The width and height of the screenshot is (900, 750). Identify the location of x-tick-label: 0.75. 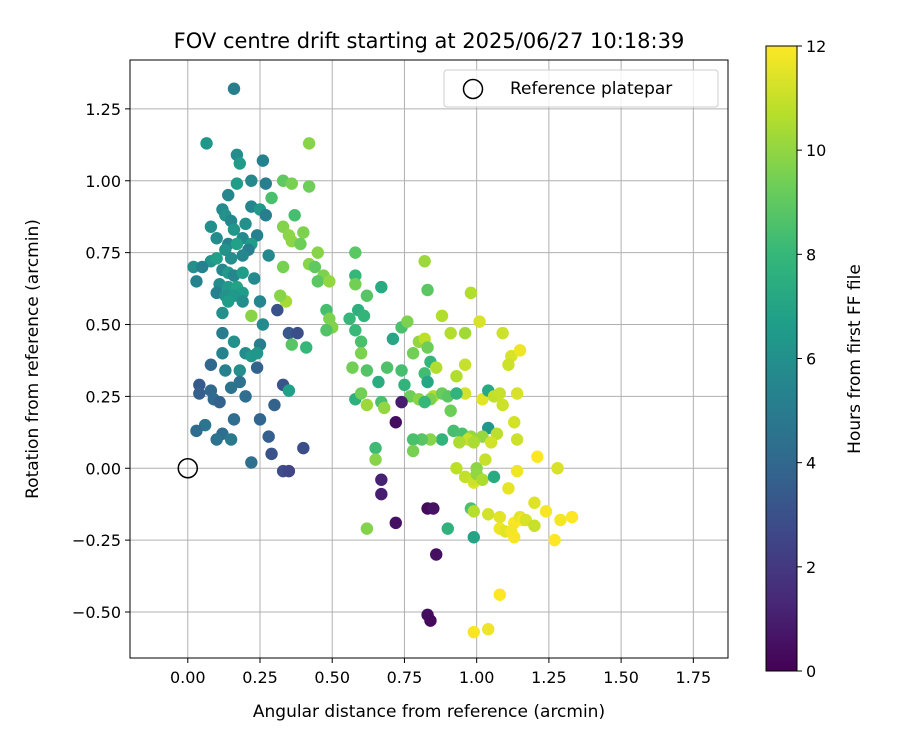
(405, 677).